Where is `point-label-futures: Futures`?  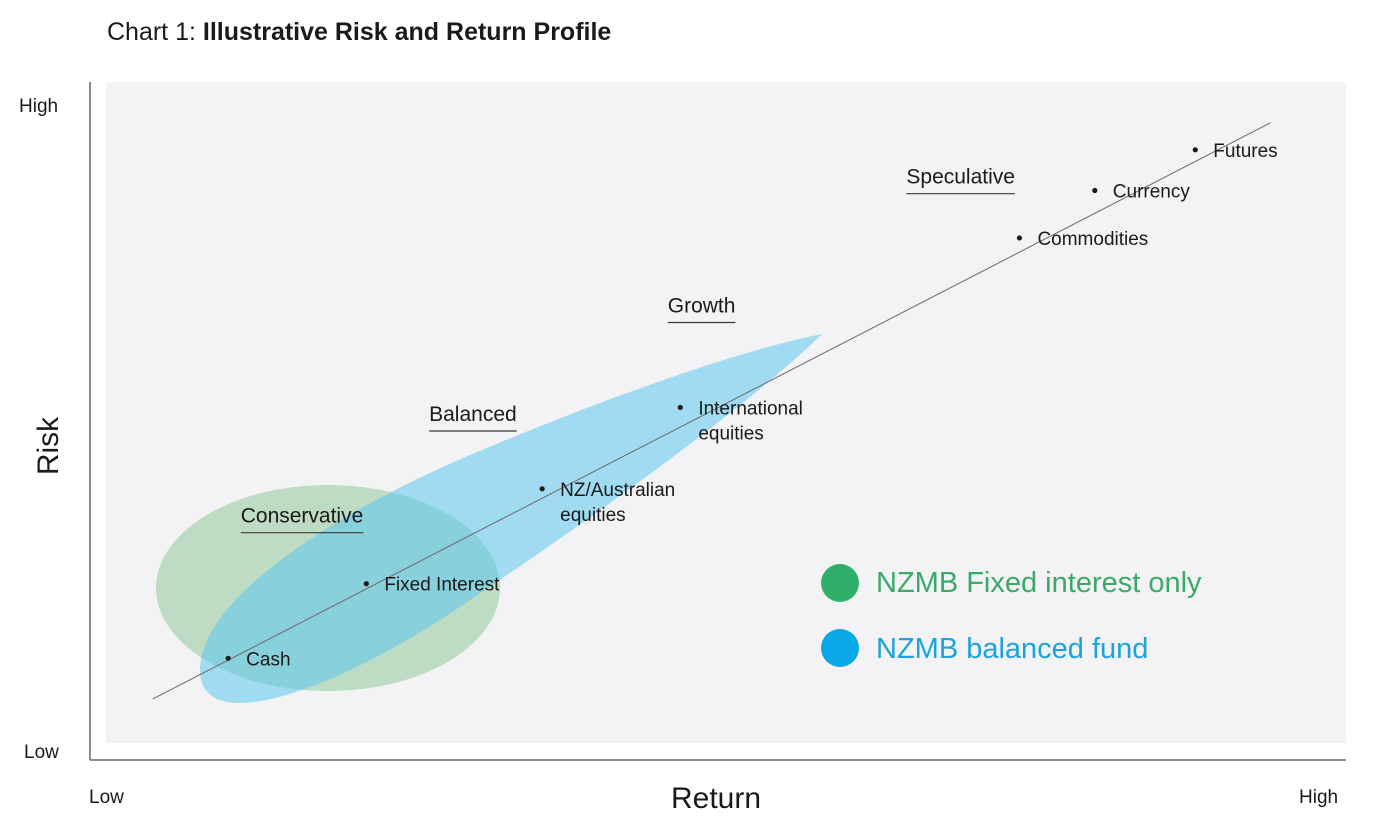 point-label-futures: Futures is located at coordinates (1245, 151).